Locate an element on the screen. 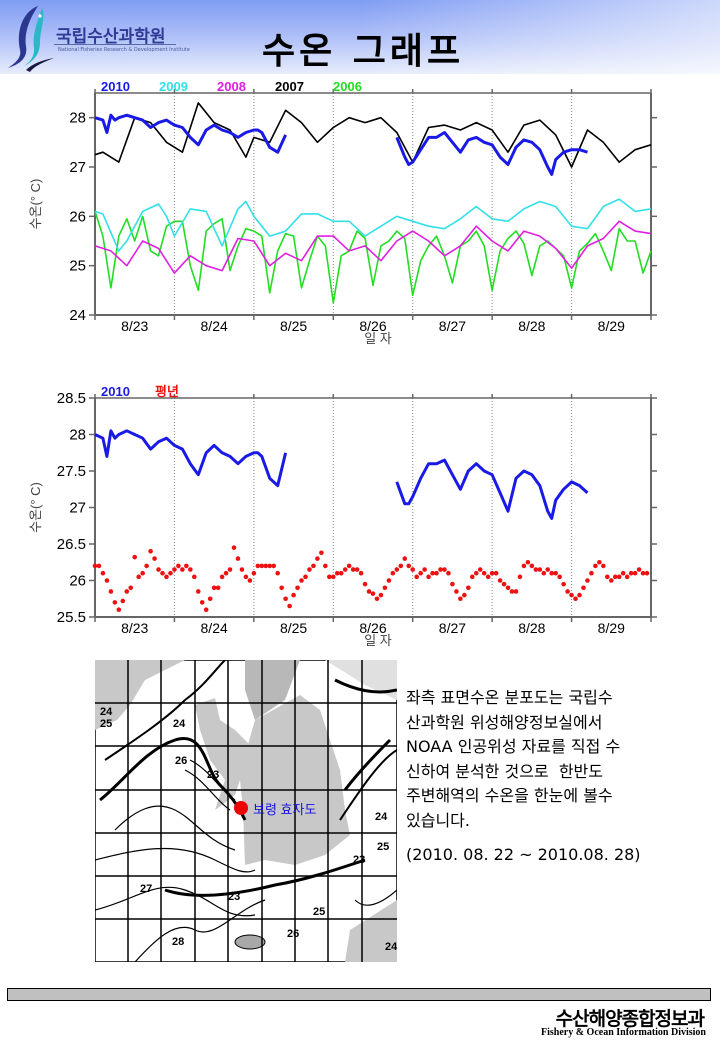  map-contour-label: 25 is located at coordinates (106, 724).